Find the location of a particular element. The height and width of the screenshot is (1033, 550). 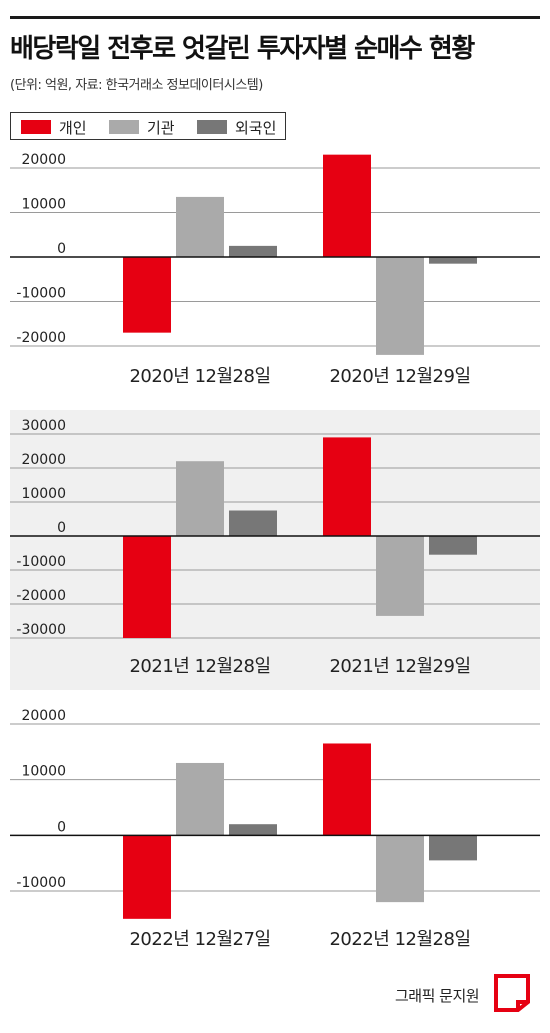

legend-swatch-foreign is located at coordinates (212, 127).